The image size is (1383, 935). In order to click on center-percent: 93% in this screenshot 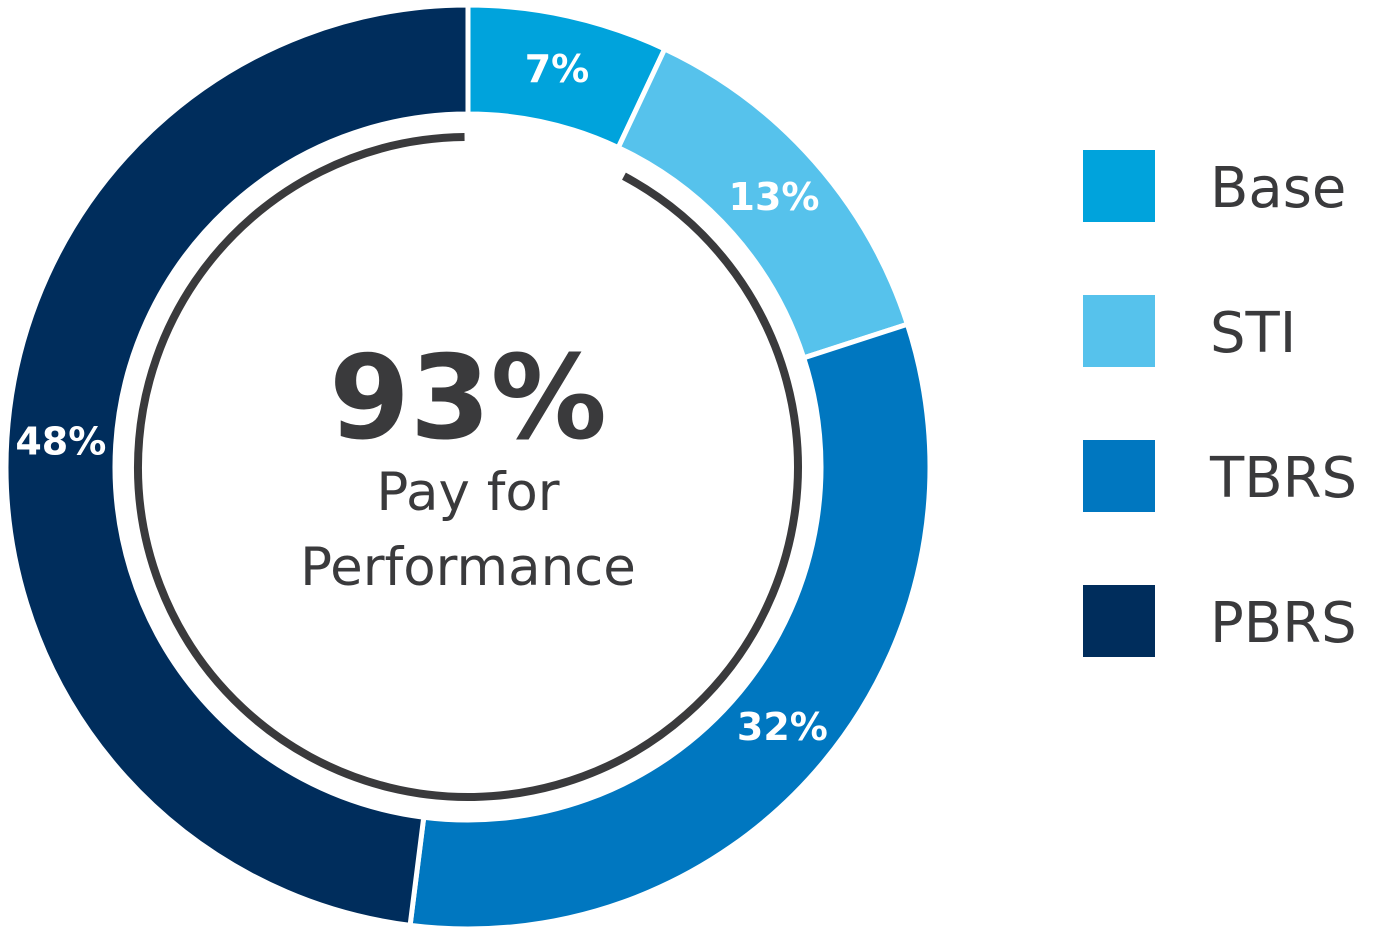, I will do `click(468, 398)`.